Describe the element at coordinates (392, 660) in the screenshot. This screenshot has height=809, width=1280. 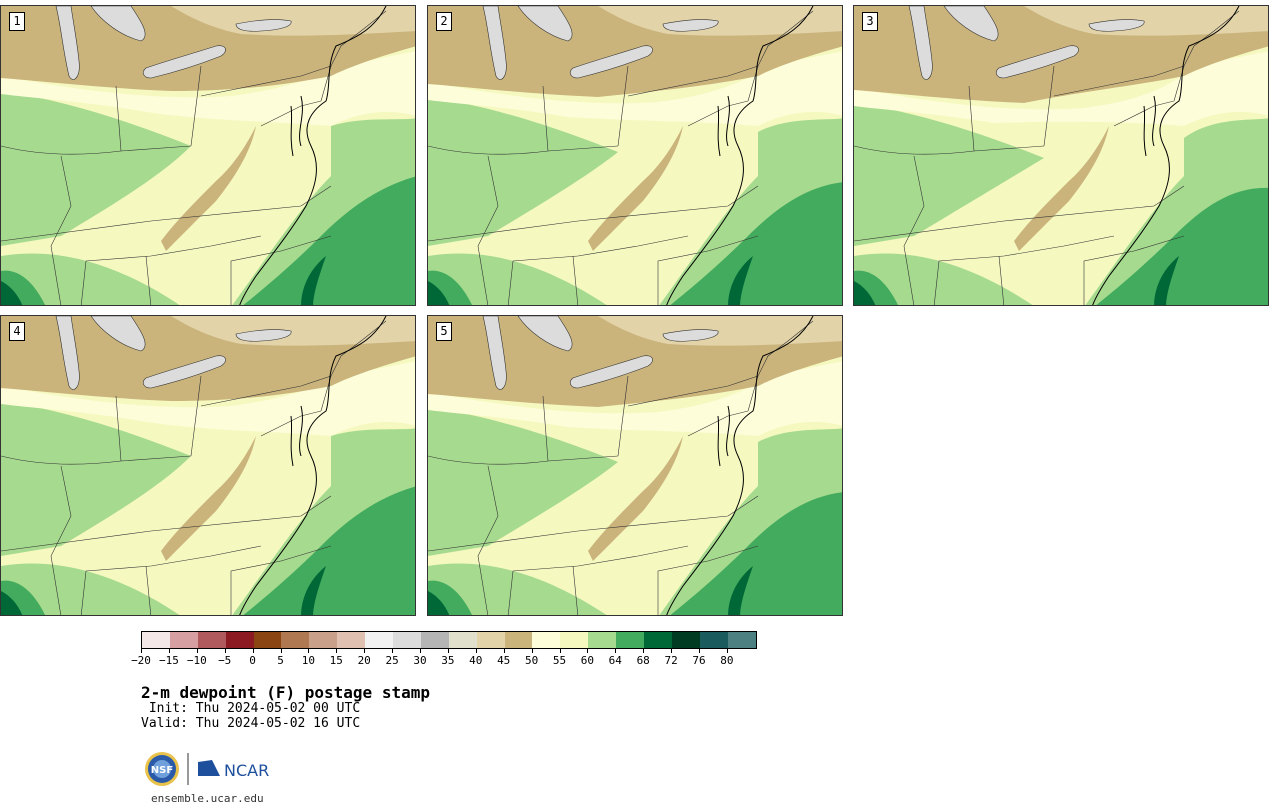
I see `colorbar-tick-label: 25` at that location.